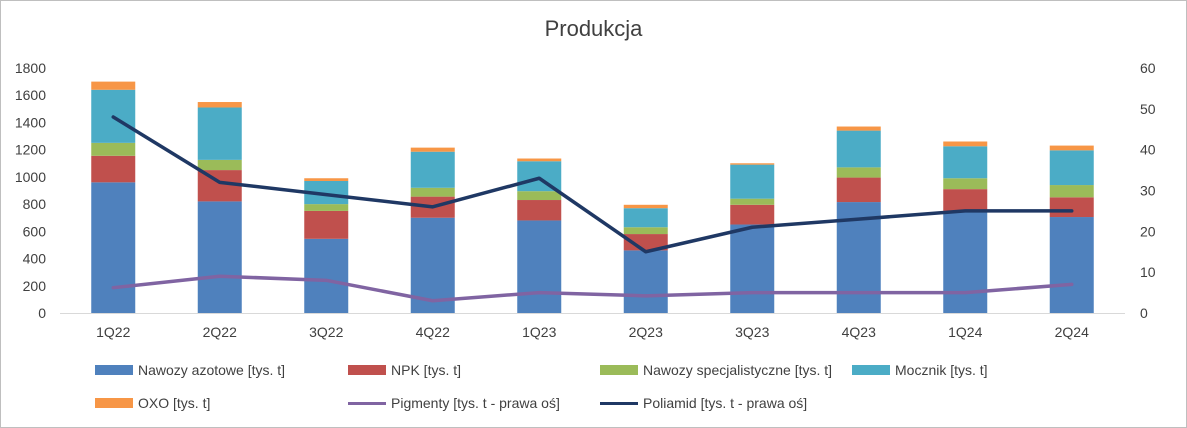 The image size is (1187, 428). Describe the element at coordinates (30, 122) in the screenshot. I see `y-left-tick-label: 1400` at that location.